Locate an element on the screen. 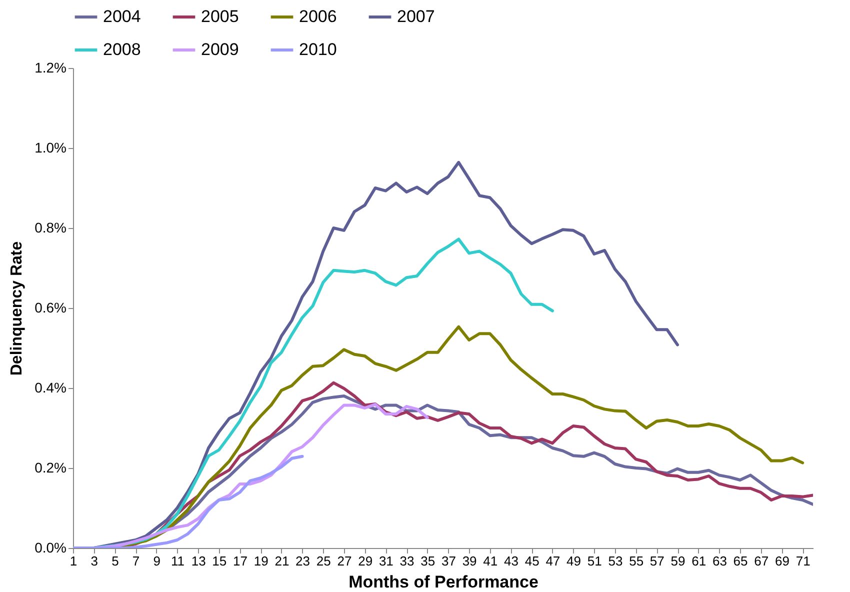  x-tick-label: 11 is located at coordinates (177, 561).